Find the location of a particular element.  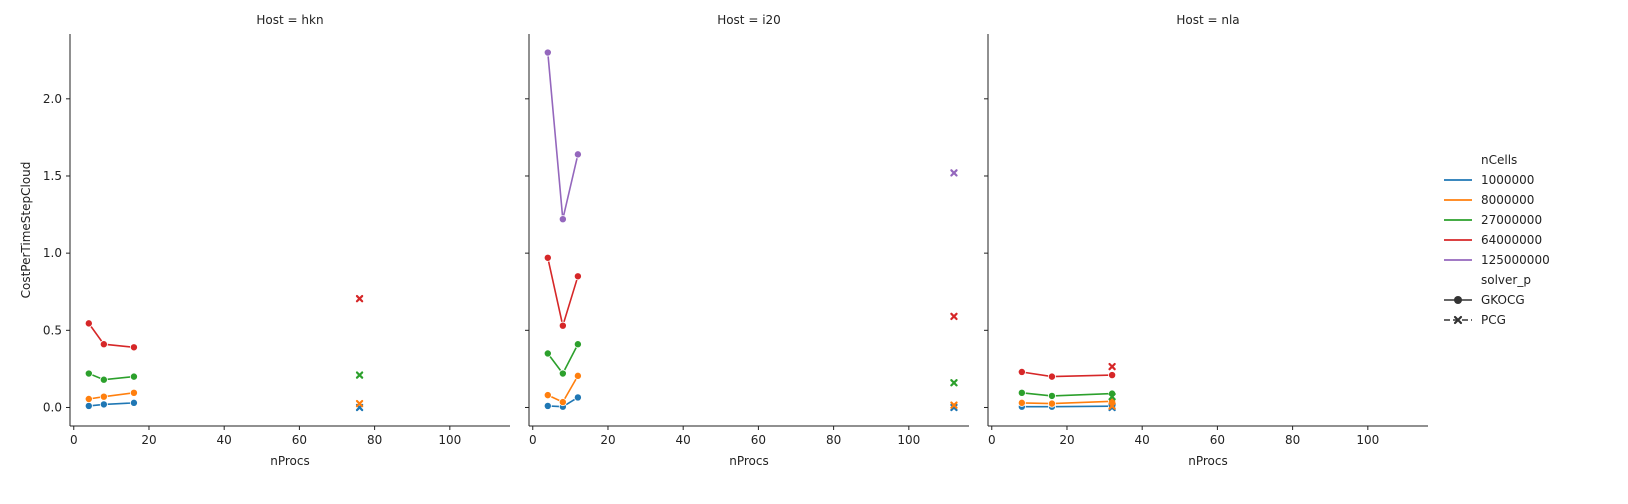

y-tick-label: 1.5 is located at coordinates (52, 176).